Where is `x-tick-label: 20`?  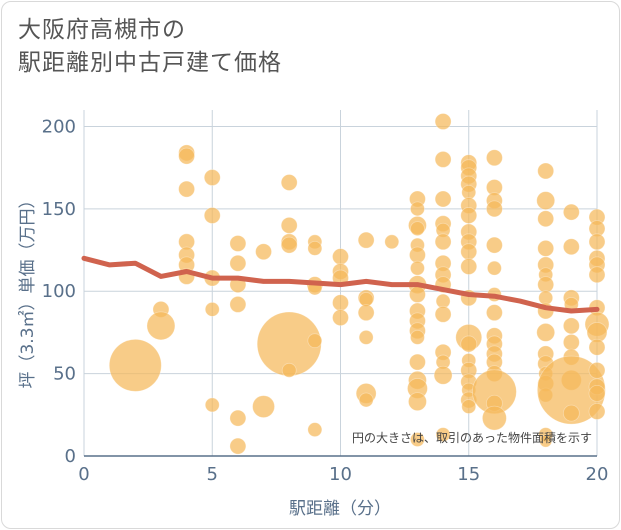 x-tick-label: 20 is located at coordinates (597, 474).